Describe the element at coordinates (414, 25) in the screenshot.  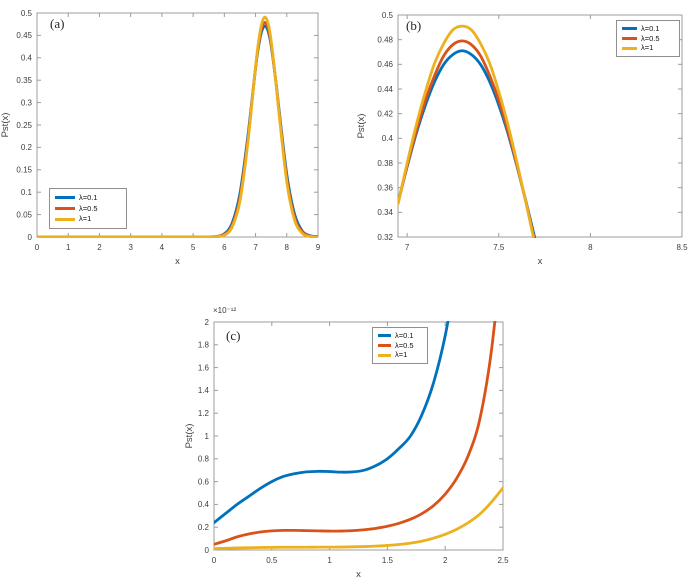
I see `panel-label: (b)` at that location.